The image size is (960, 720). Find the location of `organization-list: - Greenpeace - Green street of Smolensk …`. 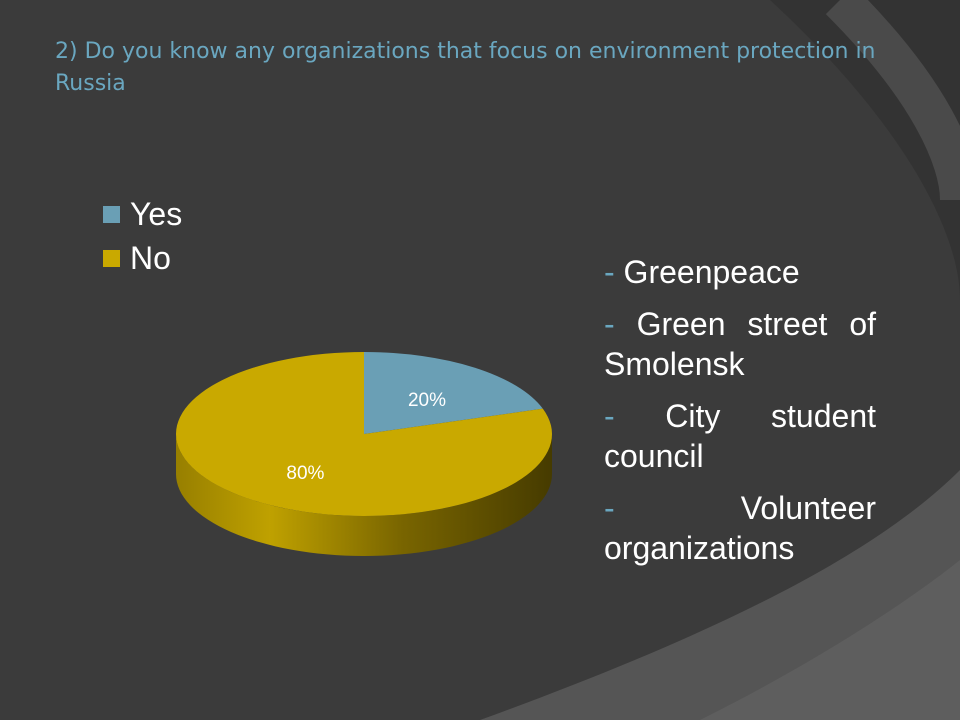

organization-list: - Greenpeace - Green street of Smolensk … is located at coordinates (740, 416).